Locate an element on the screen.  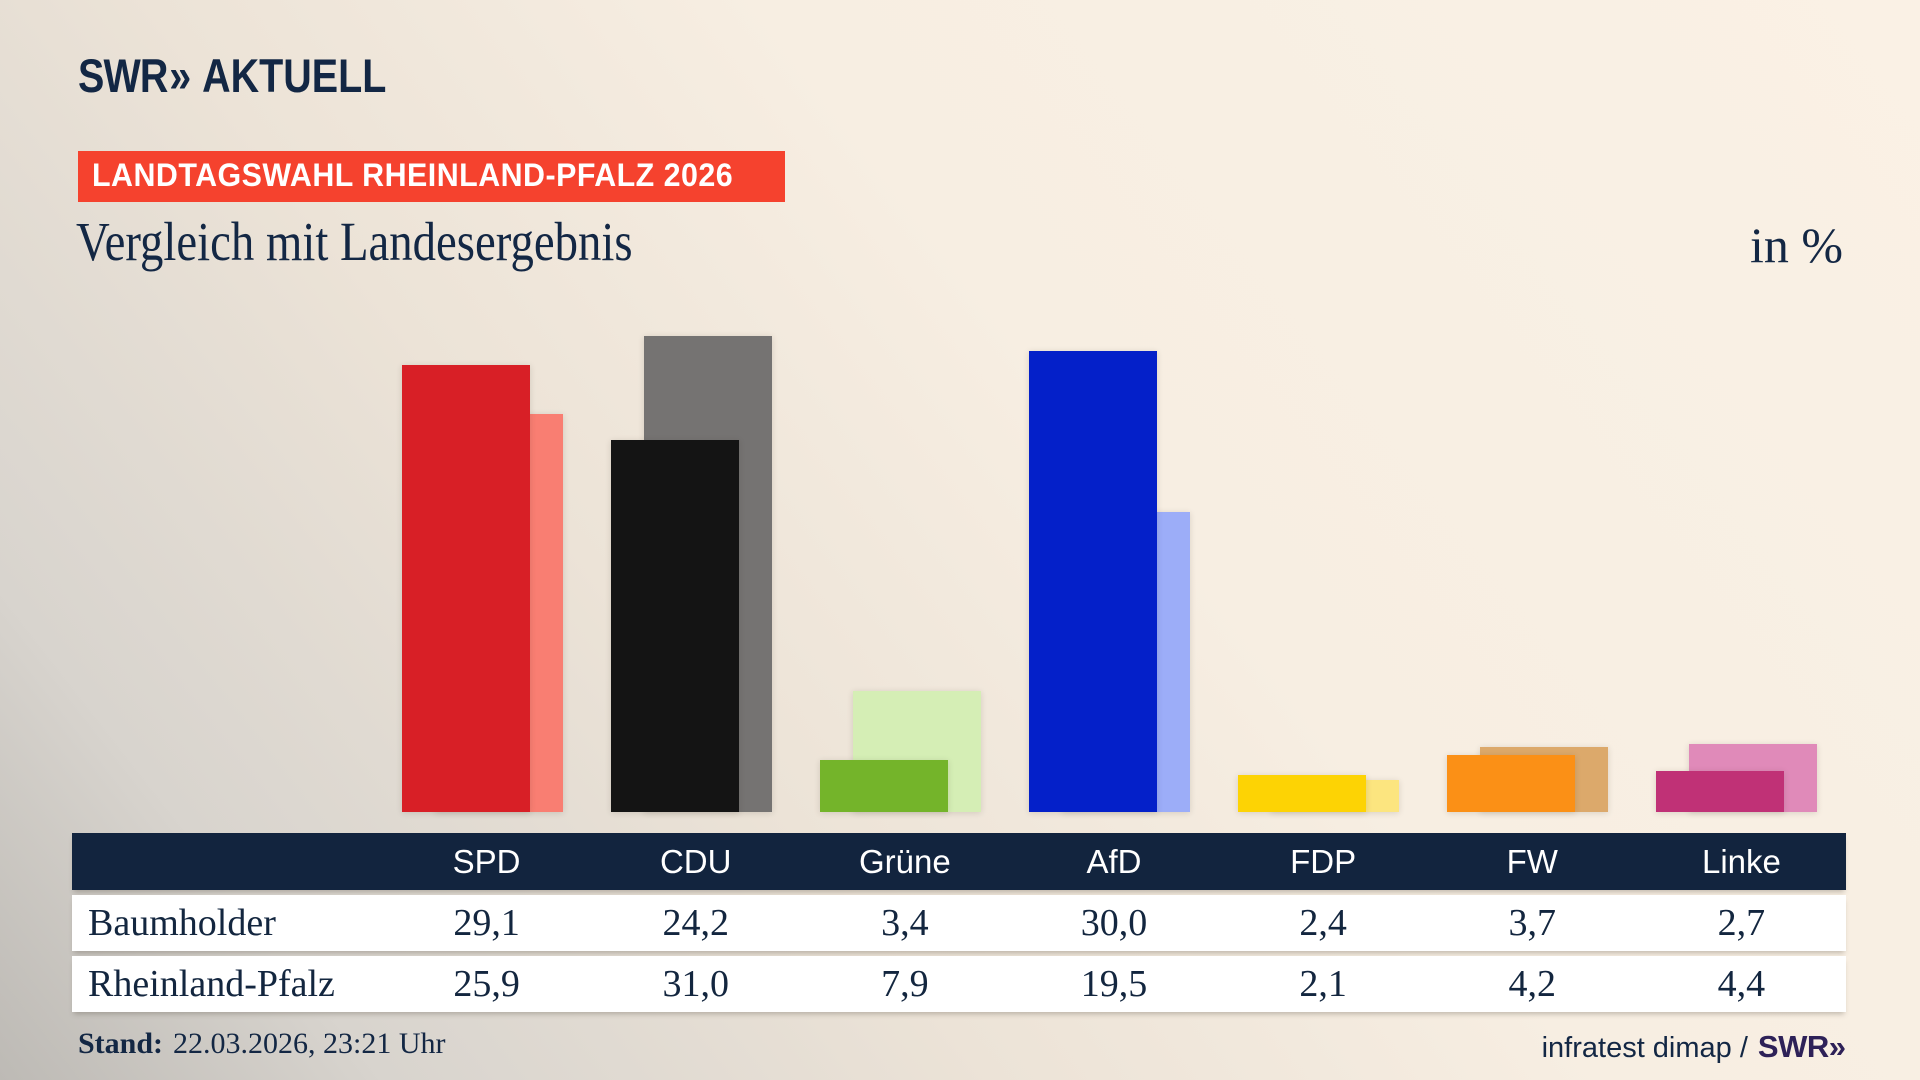
swr-aktuell-logo: SWR» AKTUELL is located at coordinates (232, 75).